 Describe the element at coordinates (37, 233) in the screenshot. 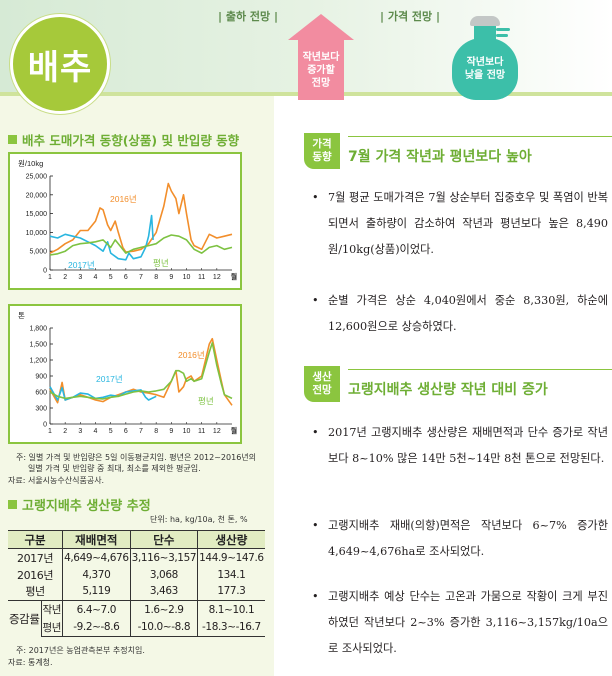

I see `svg-text: 10,000` at that location.